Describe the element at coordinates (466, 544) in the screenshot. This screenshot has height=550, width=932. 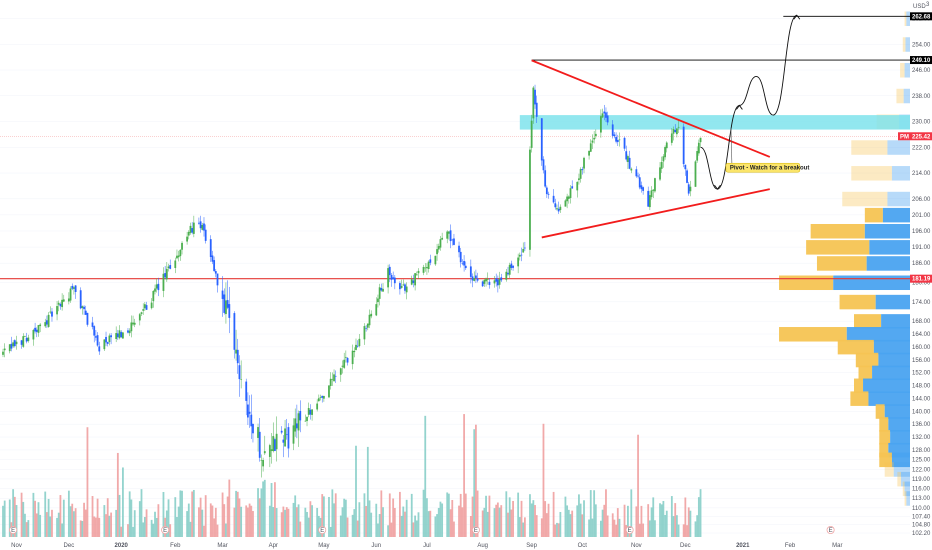
I see `time-axis-bg` at that location.